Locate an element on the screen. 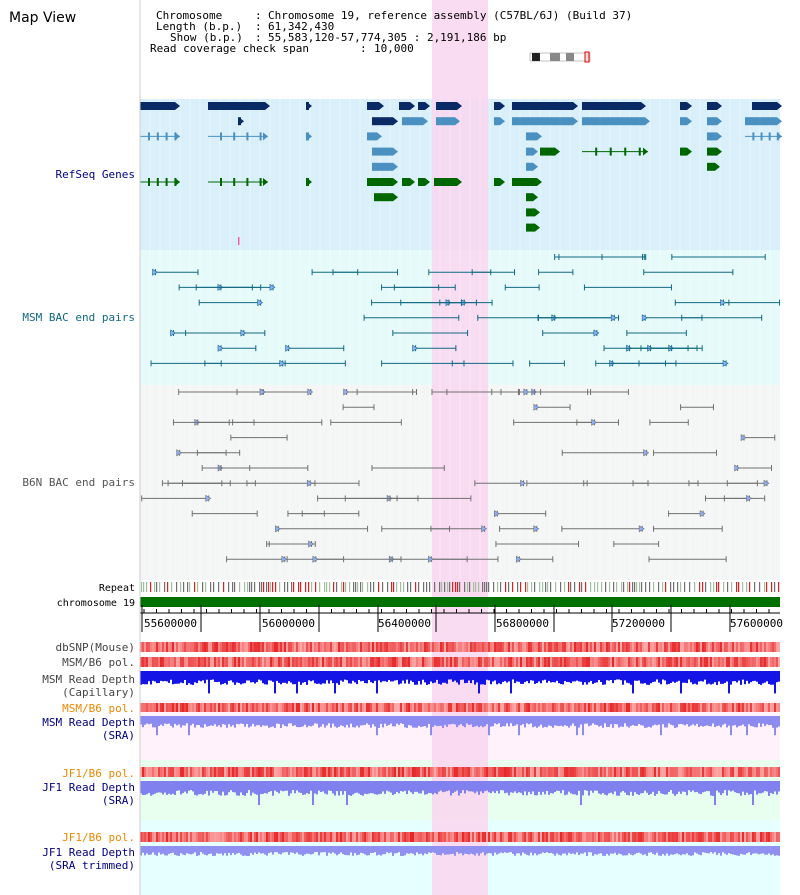 This screenshot has height=895, width=800. msm-bac-label: MSM BAC end pairs is located at coordinates (78, 317).